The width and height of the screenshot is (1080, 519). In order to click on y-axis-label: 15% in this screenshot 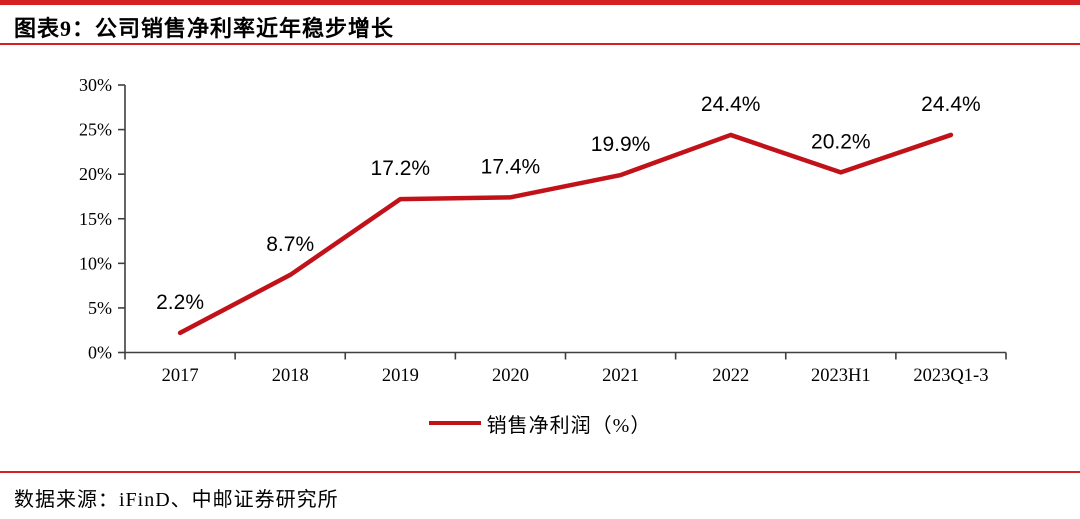, I will do `click(95, 219)`.